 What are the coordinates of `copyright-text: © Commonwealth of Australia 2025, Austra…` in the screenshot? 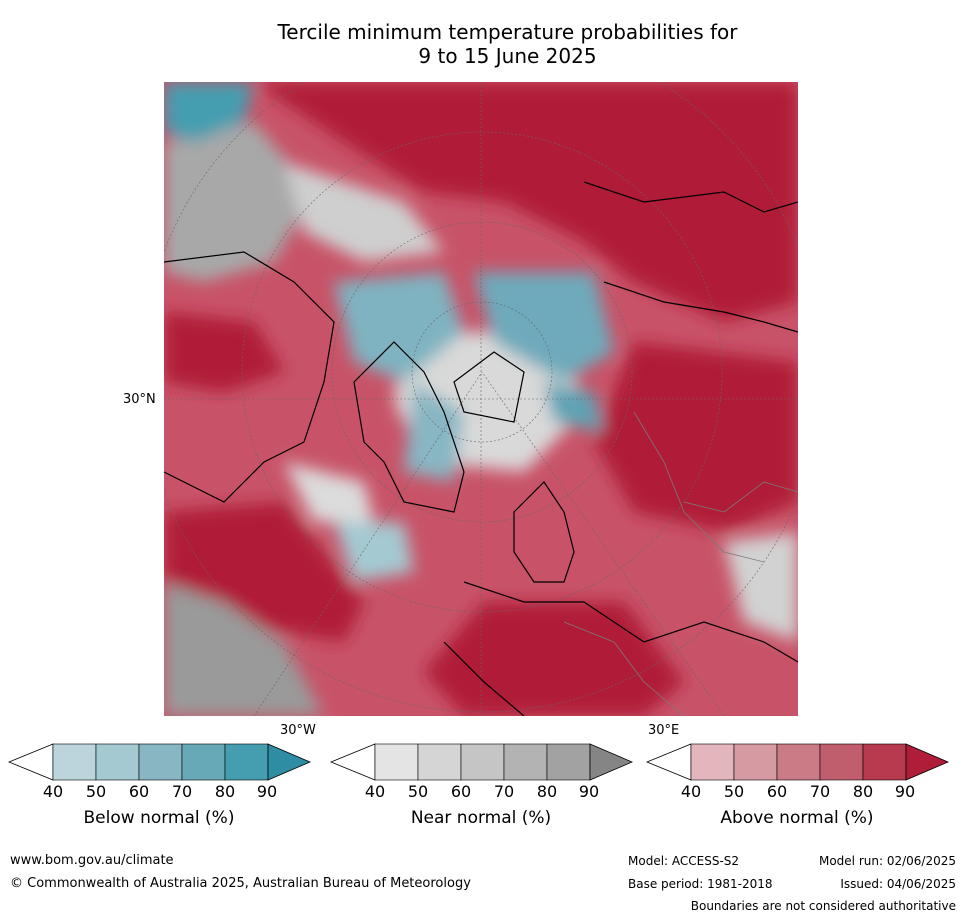 It's located at (240, 883).